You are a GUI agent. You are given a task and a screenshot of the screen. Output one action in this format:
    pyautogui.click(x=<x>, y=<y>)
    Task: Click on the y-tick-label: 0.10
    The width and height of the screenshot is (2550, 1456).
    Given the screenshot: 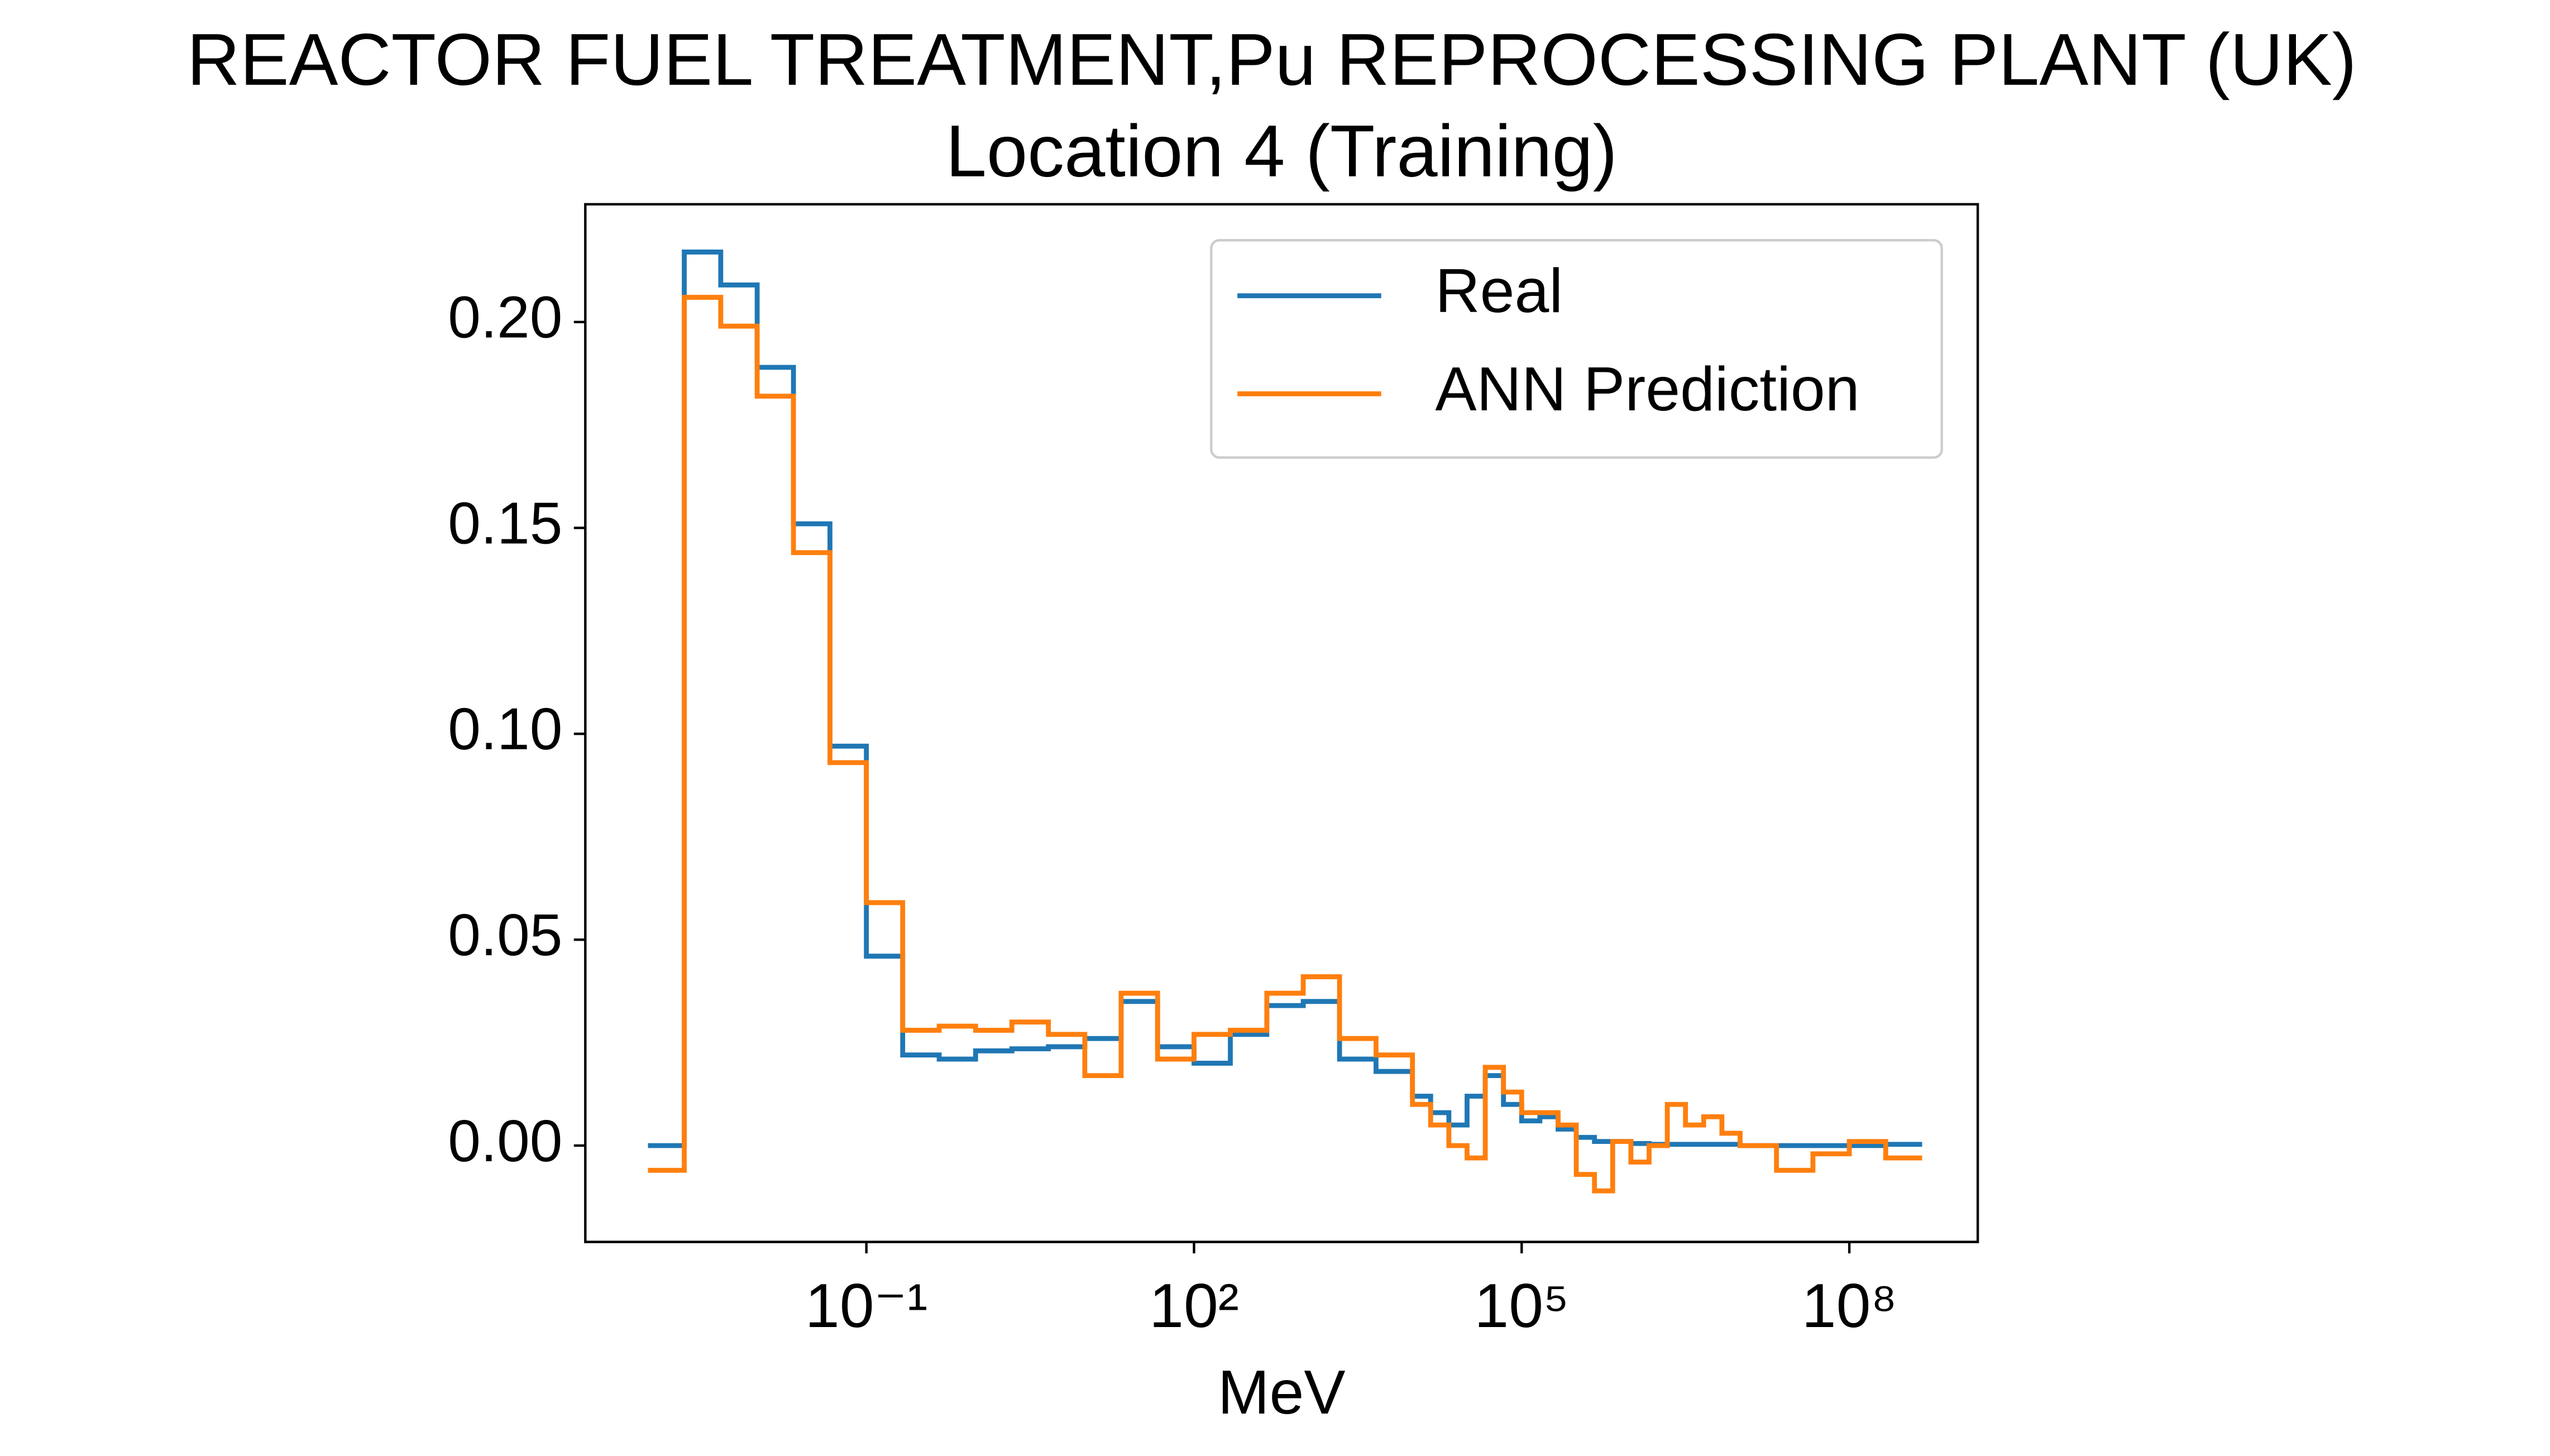 What is the action you would take?
    pyautogui.click(x=505, y=729)
    